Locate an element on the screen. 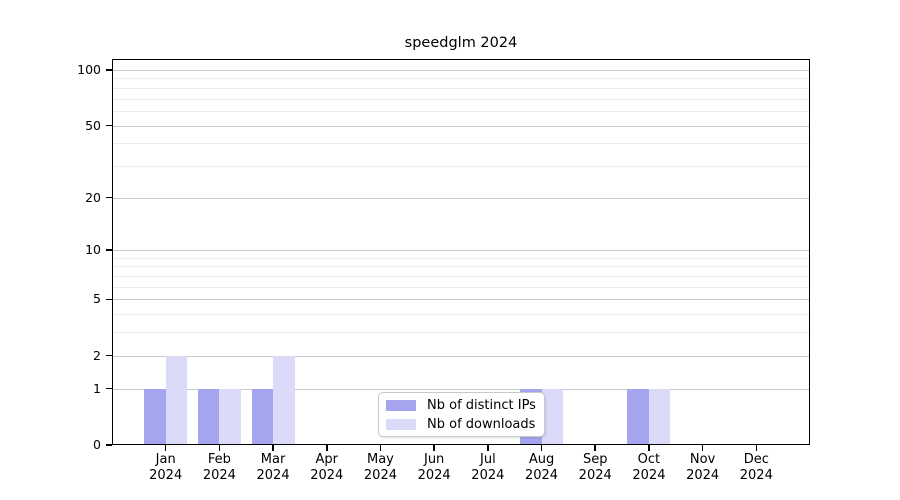  bar-ips-feb is located at coordinates (208, 416).